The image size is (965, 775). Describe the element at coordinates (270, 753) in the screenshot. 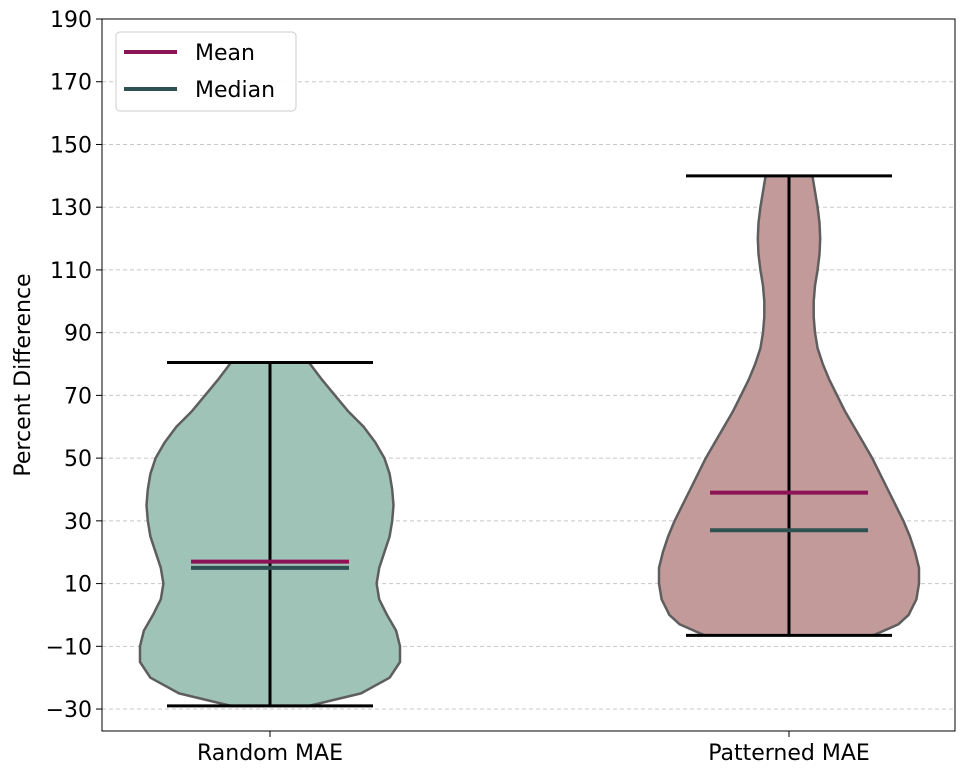

I see `x-tick-label: Random MAE` at that location.